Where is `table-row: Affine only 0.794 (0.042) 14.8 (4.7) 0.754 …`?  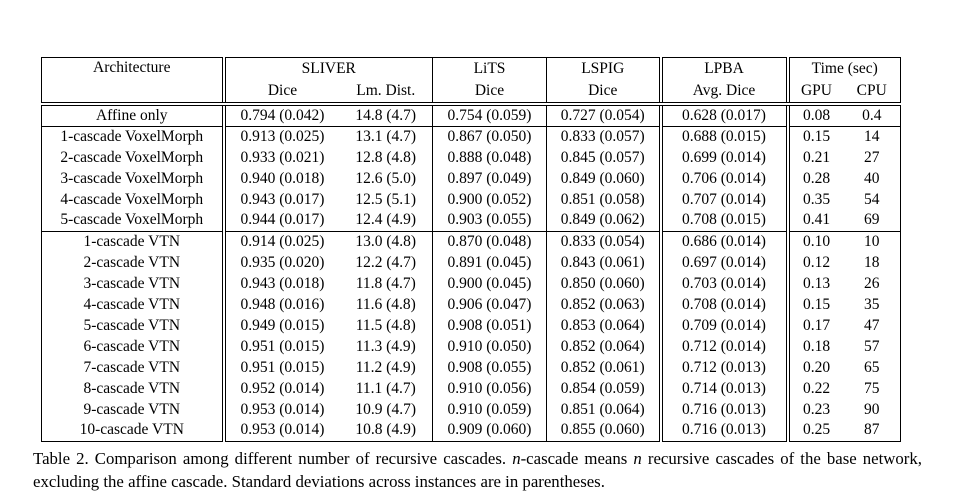
table-row: Affine only 0.794 (0.042) 14.8 (4.7) 0.754 … is located at coordinates (471, 114).